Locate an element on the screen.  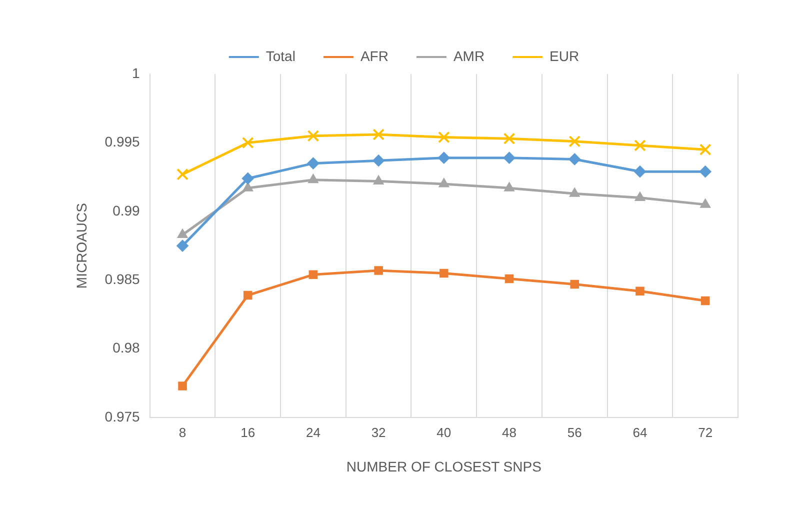
y-tick-label: 0.985 is located at coordinates (122, 279).